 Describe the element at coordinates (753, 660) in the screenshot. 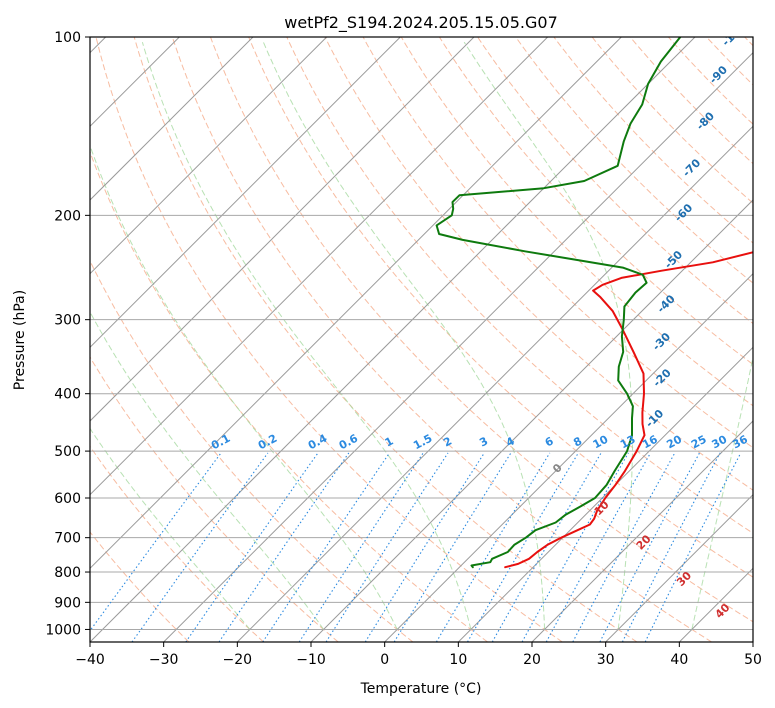

I see `x-tick-label: 50` at that location.